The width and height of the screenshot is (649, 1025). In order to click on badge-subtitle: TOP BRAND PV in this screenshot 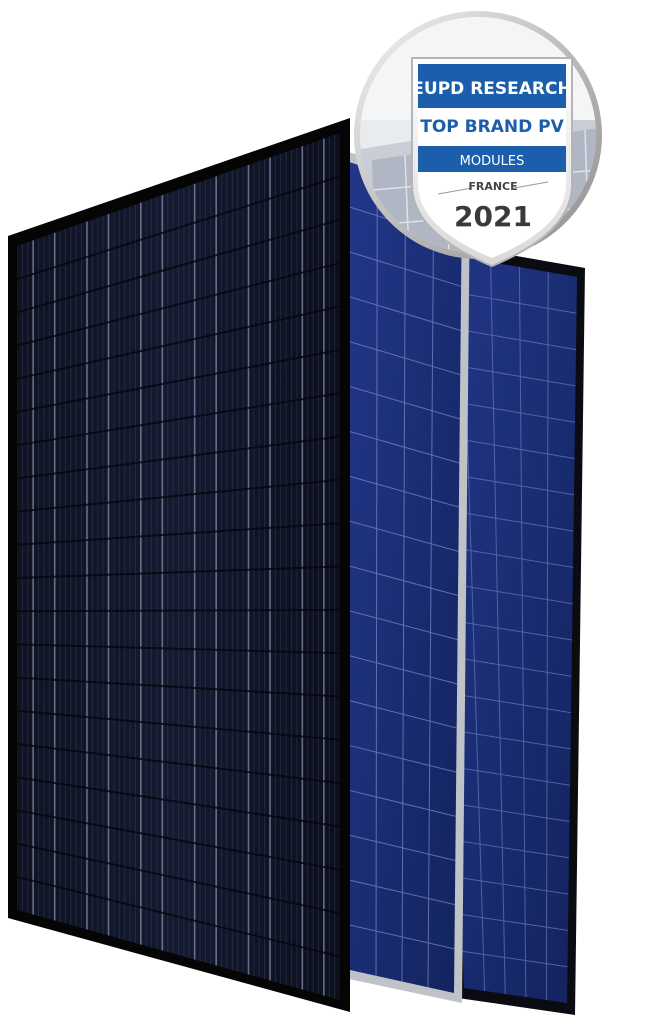, I will do `click(492, 127)`.